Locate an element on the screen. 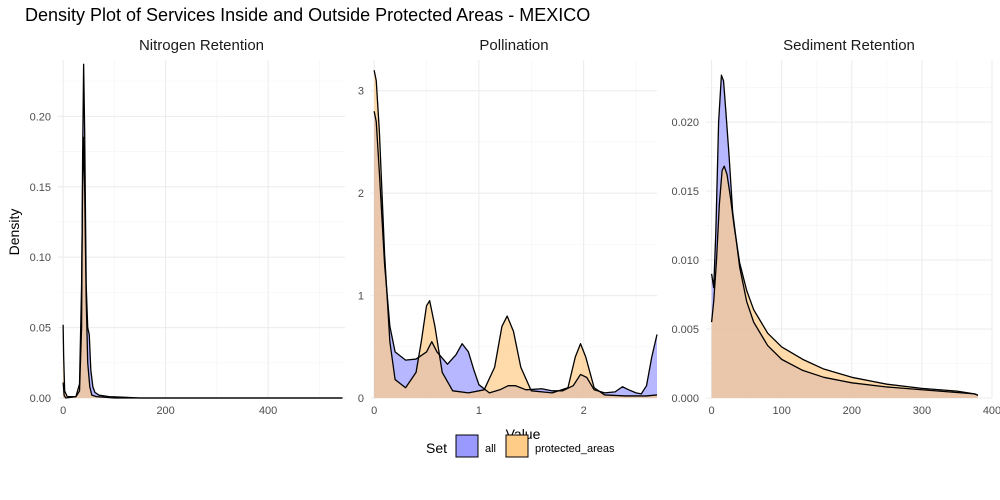 This screenshot has height=500, width=1000. y-tick-label: 0 is located at coordinates (361, 399).